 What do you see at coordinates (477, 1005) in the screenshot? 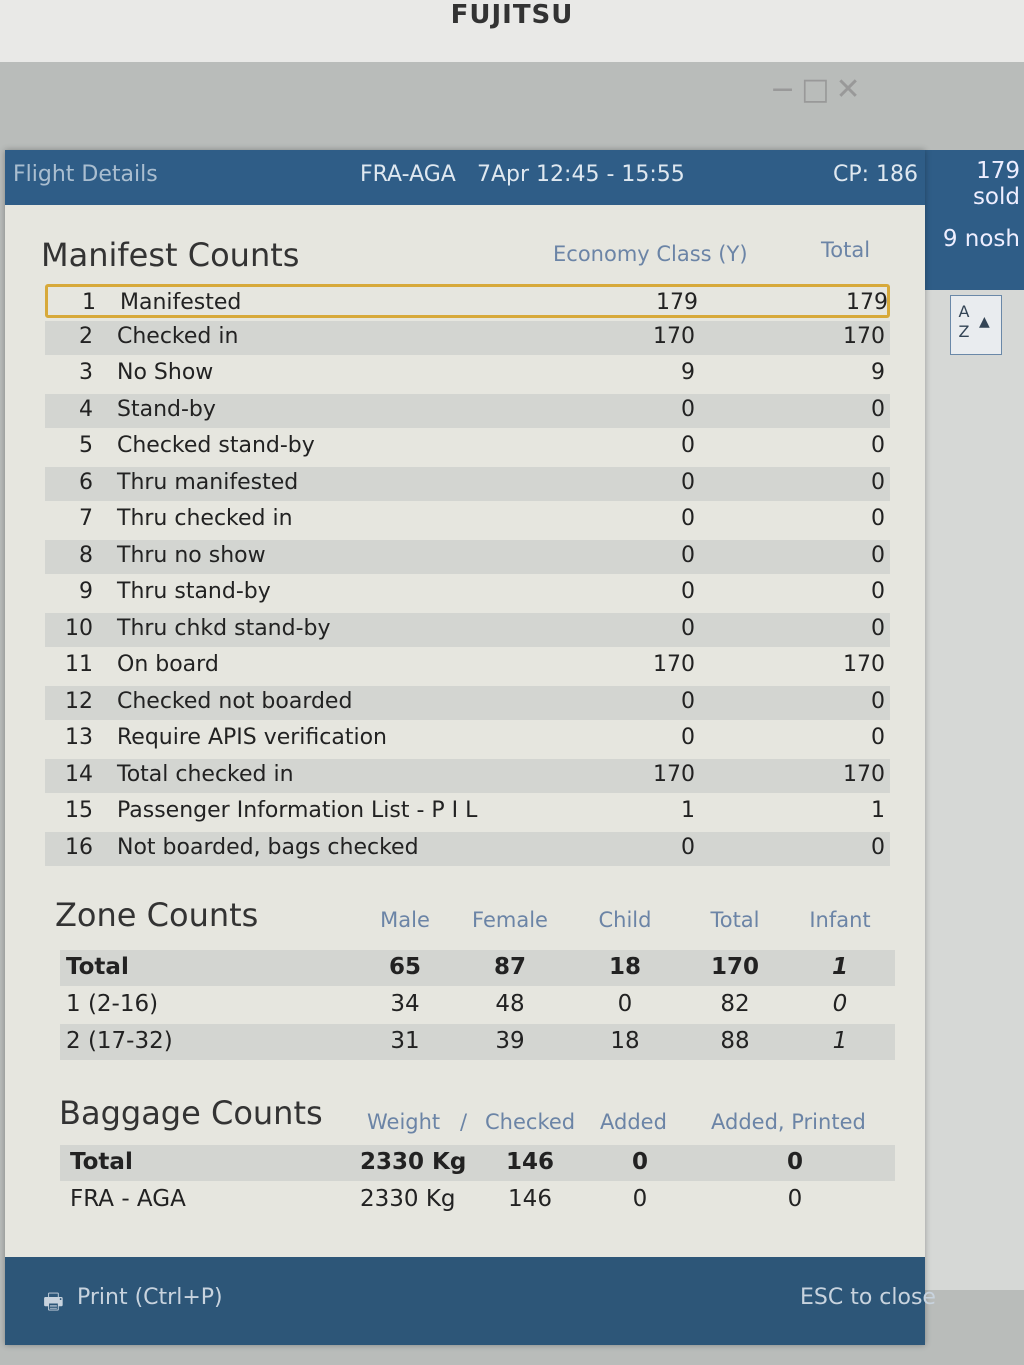
I see `zone-row: 1 (2-16) 34 48 0 82 0` at bounding box center [477, 1005].